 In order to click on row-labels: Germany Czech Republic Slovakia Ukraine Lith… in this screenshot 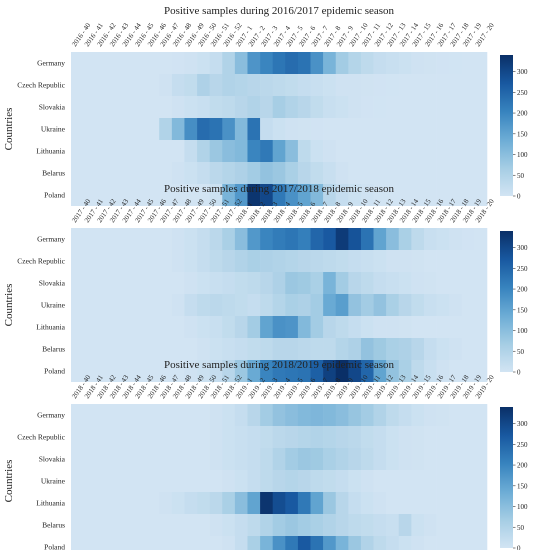, I will do `click(41, 305)`.